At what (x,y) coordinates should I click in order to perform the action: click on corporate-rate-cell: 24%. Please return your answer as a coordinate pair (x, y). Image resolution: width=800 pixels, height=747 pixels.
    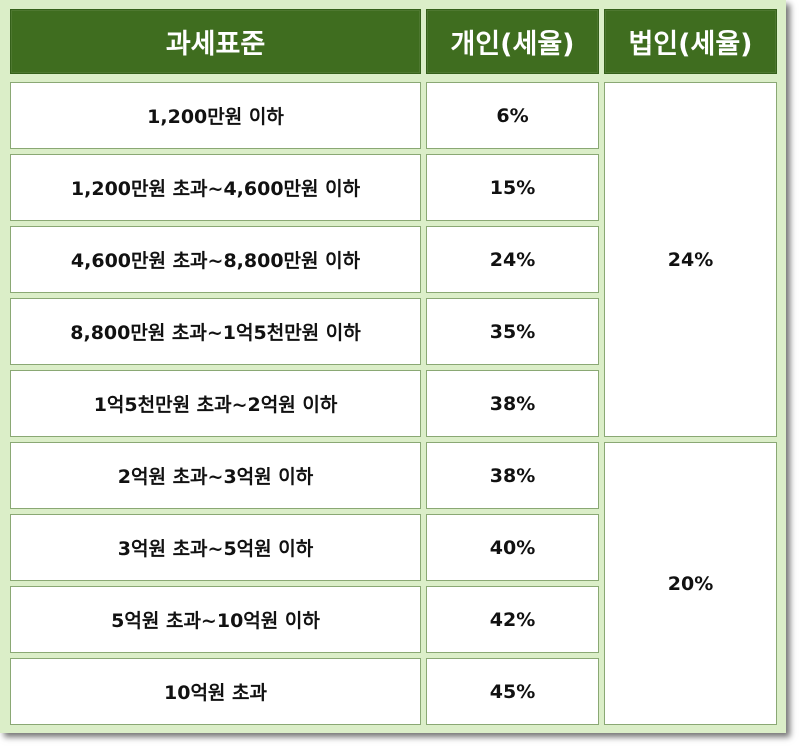
    Looking at the image, I should click on (690, 259).